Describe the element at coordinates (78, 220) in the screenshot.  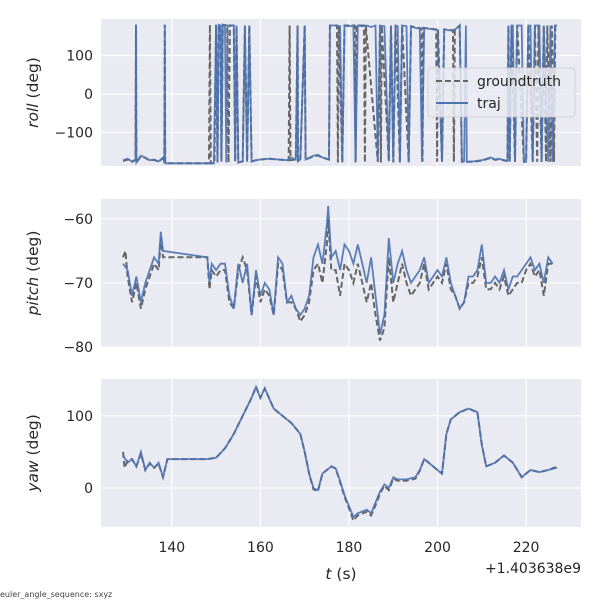
I see `y-tick-label: −60` at that location.